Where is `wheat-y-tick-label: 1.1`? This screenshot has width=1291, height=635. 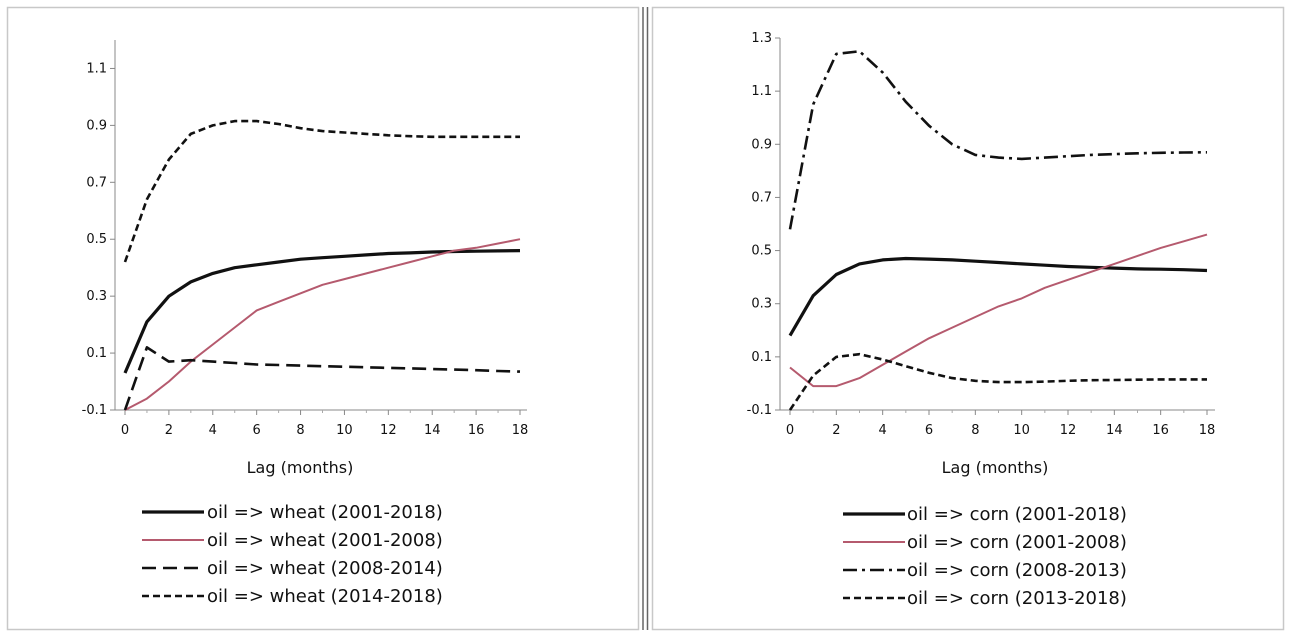
wheat-y-tick-label: 1.1 is located at coordinates (96, 68).